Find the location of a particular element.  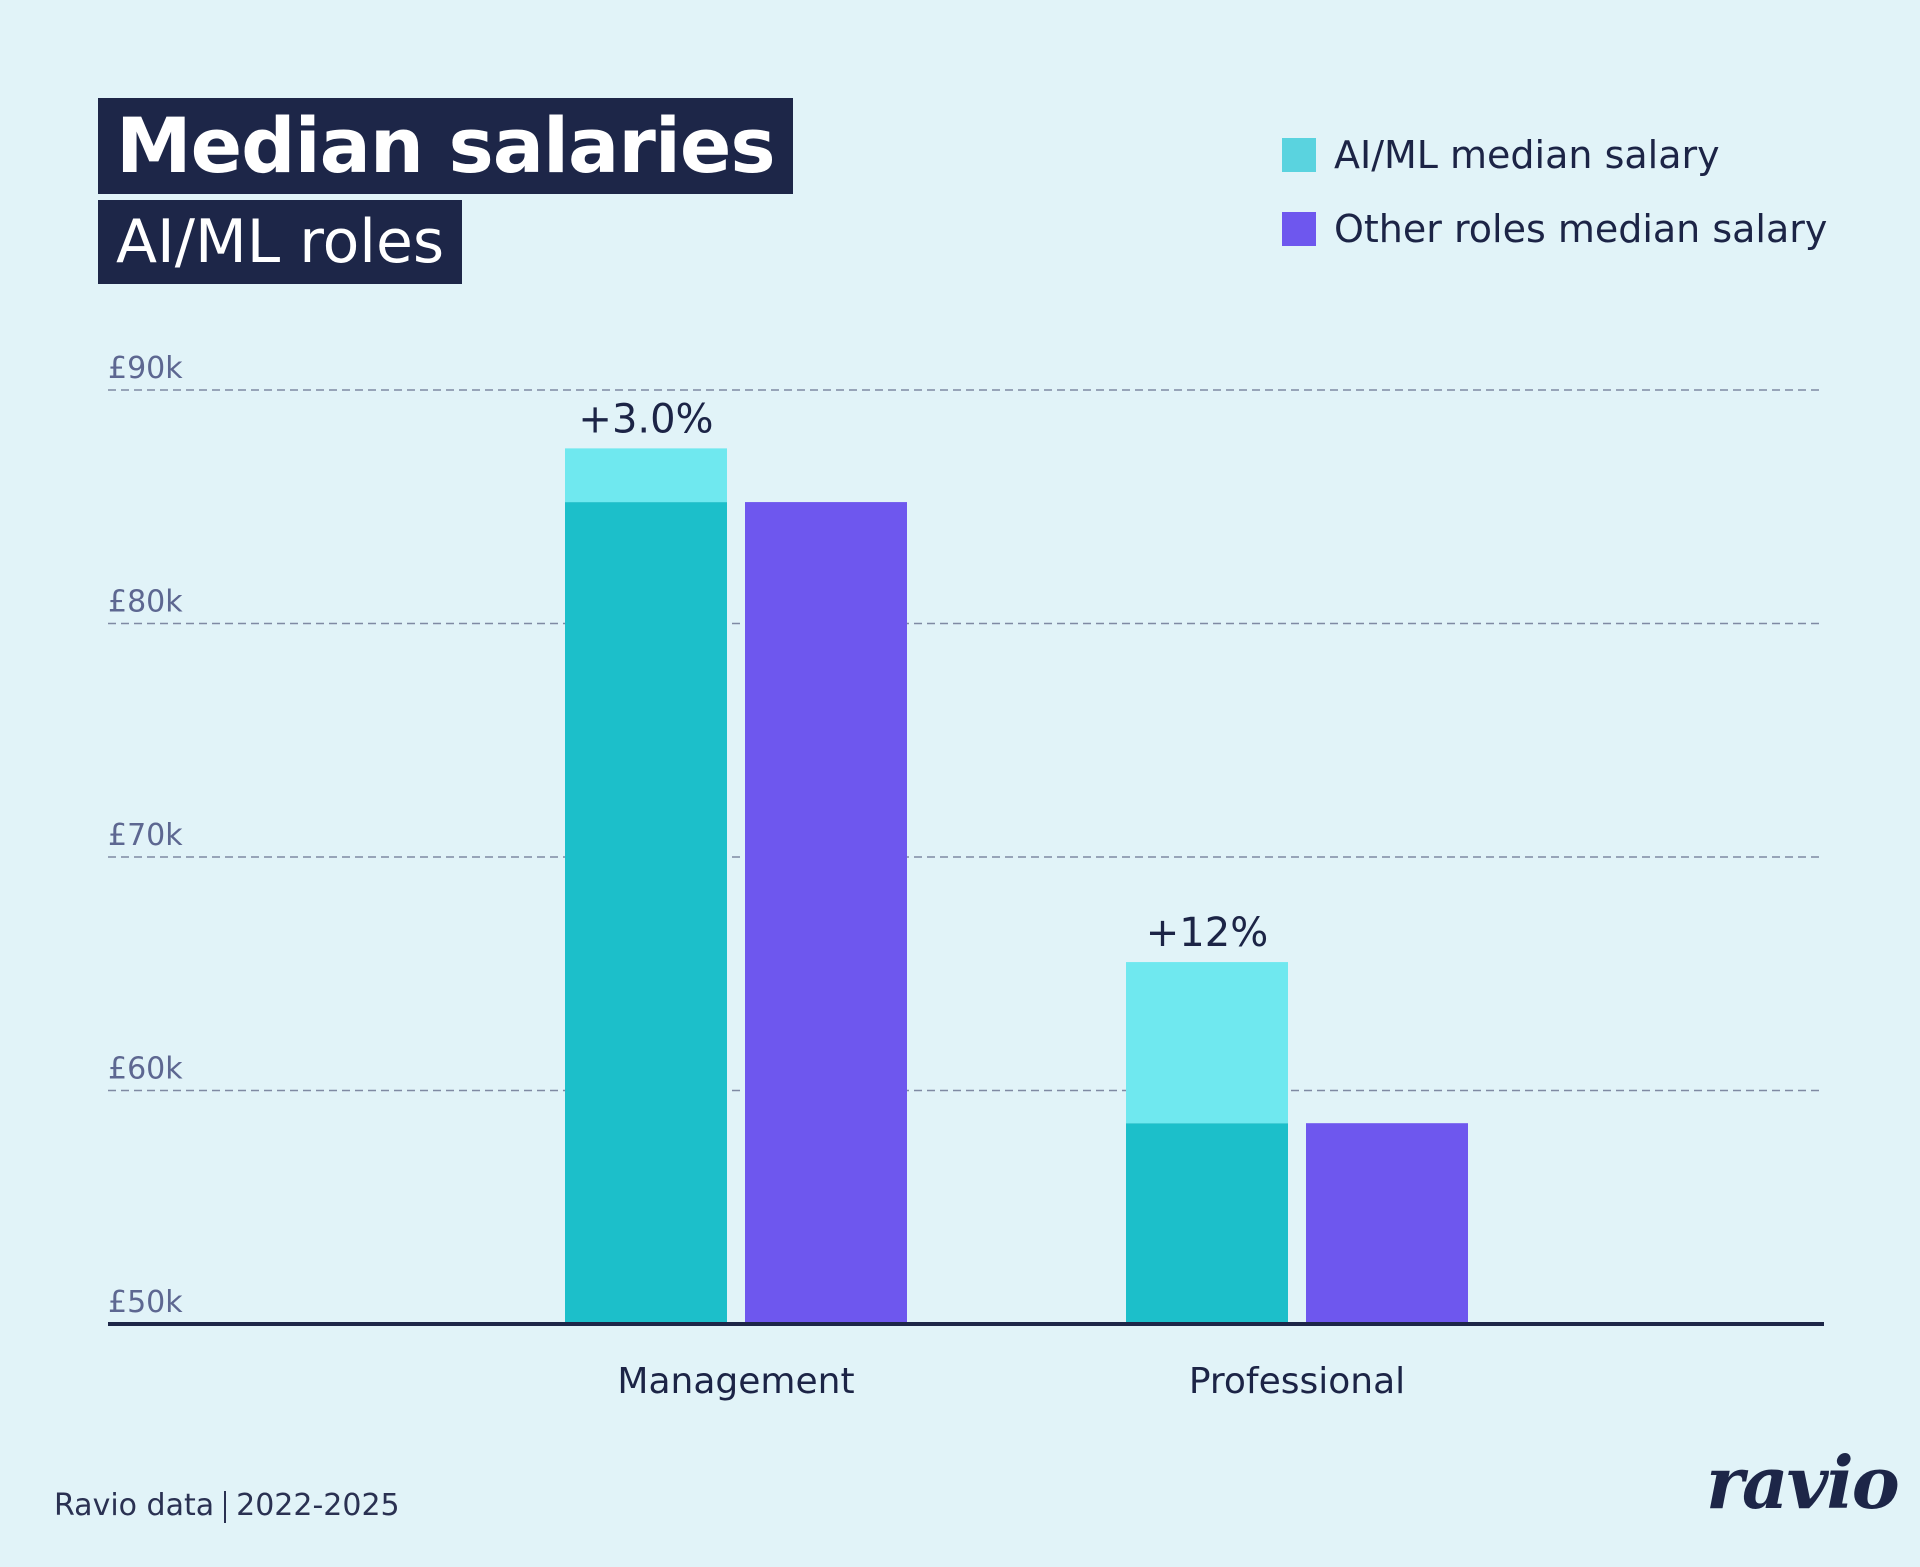

y-tick-label: £70k is located at coordinates (145, 835).